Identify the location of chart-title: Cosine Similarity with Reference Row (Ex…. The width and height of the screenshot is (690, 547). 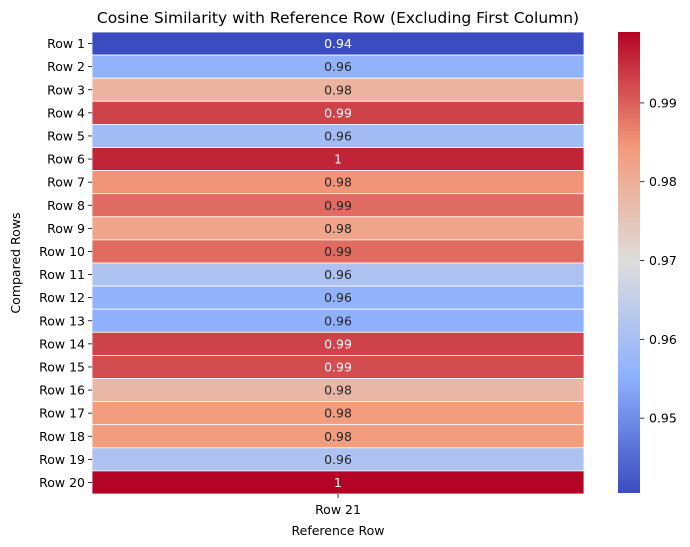
(338, 18).